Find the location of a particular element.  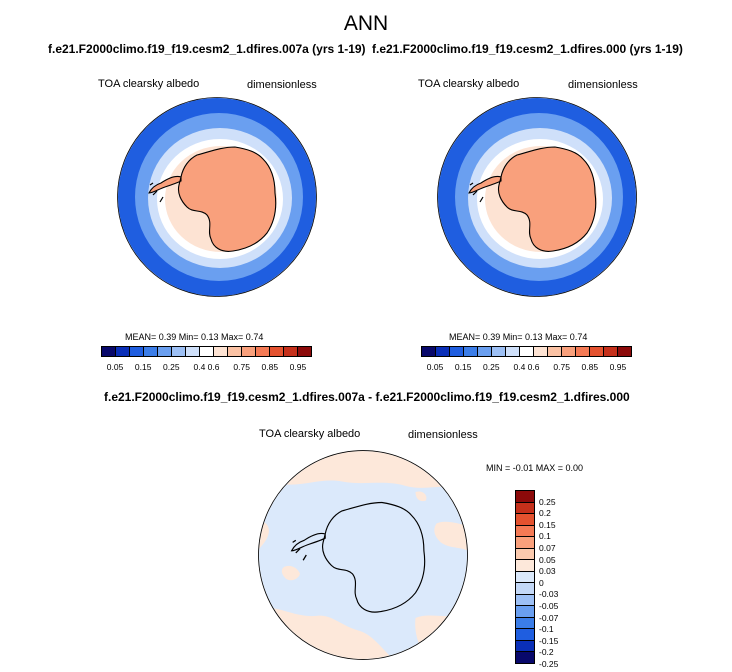

zone-most-of-domain is located at coordinates (363, 555).